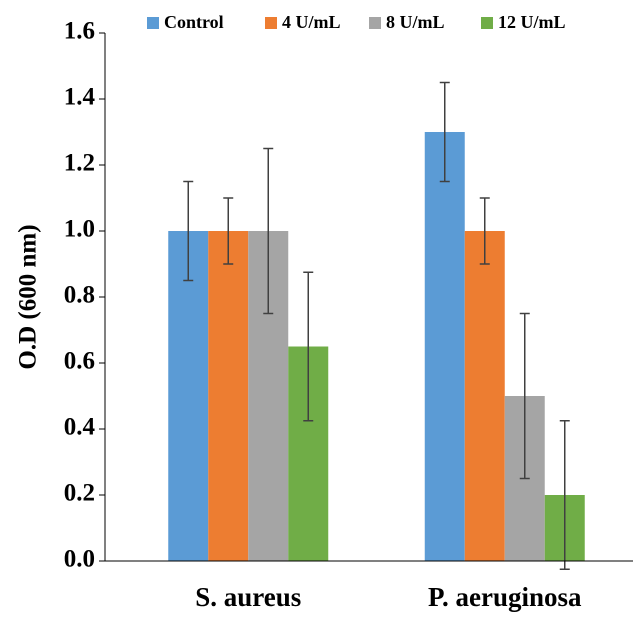 The width and height of the screenshot is (633, 619). Describe the element at coordinates (194, 22) in the screenshot. I see `legend-label: Control` at that location.